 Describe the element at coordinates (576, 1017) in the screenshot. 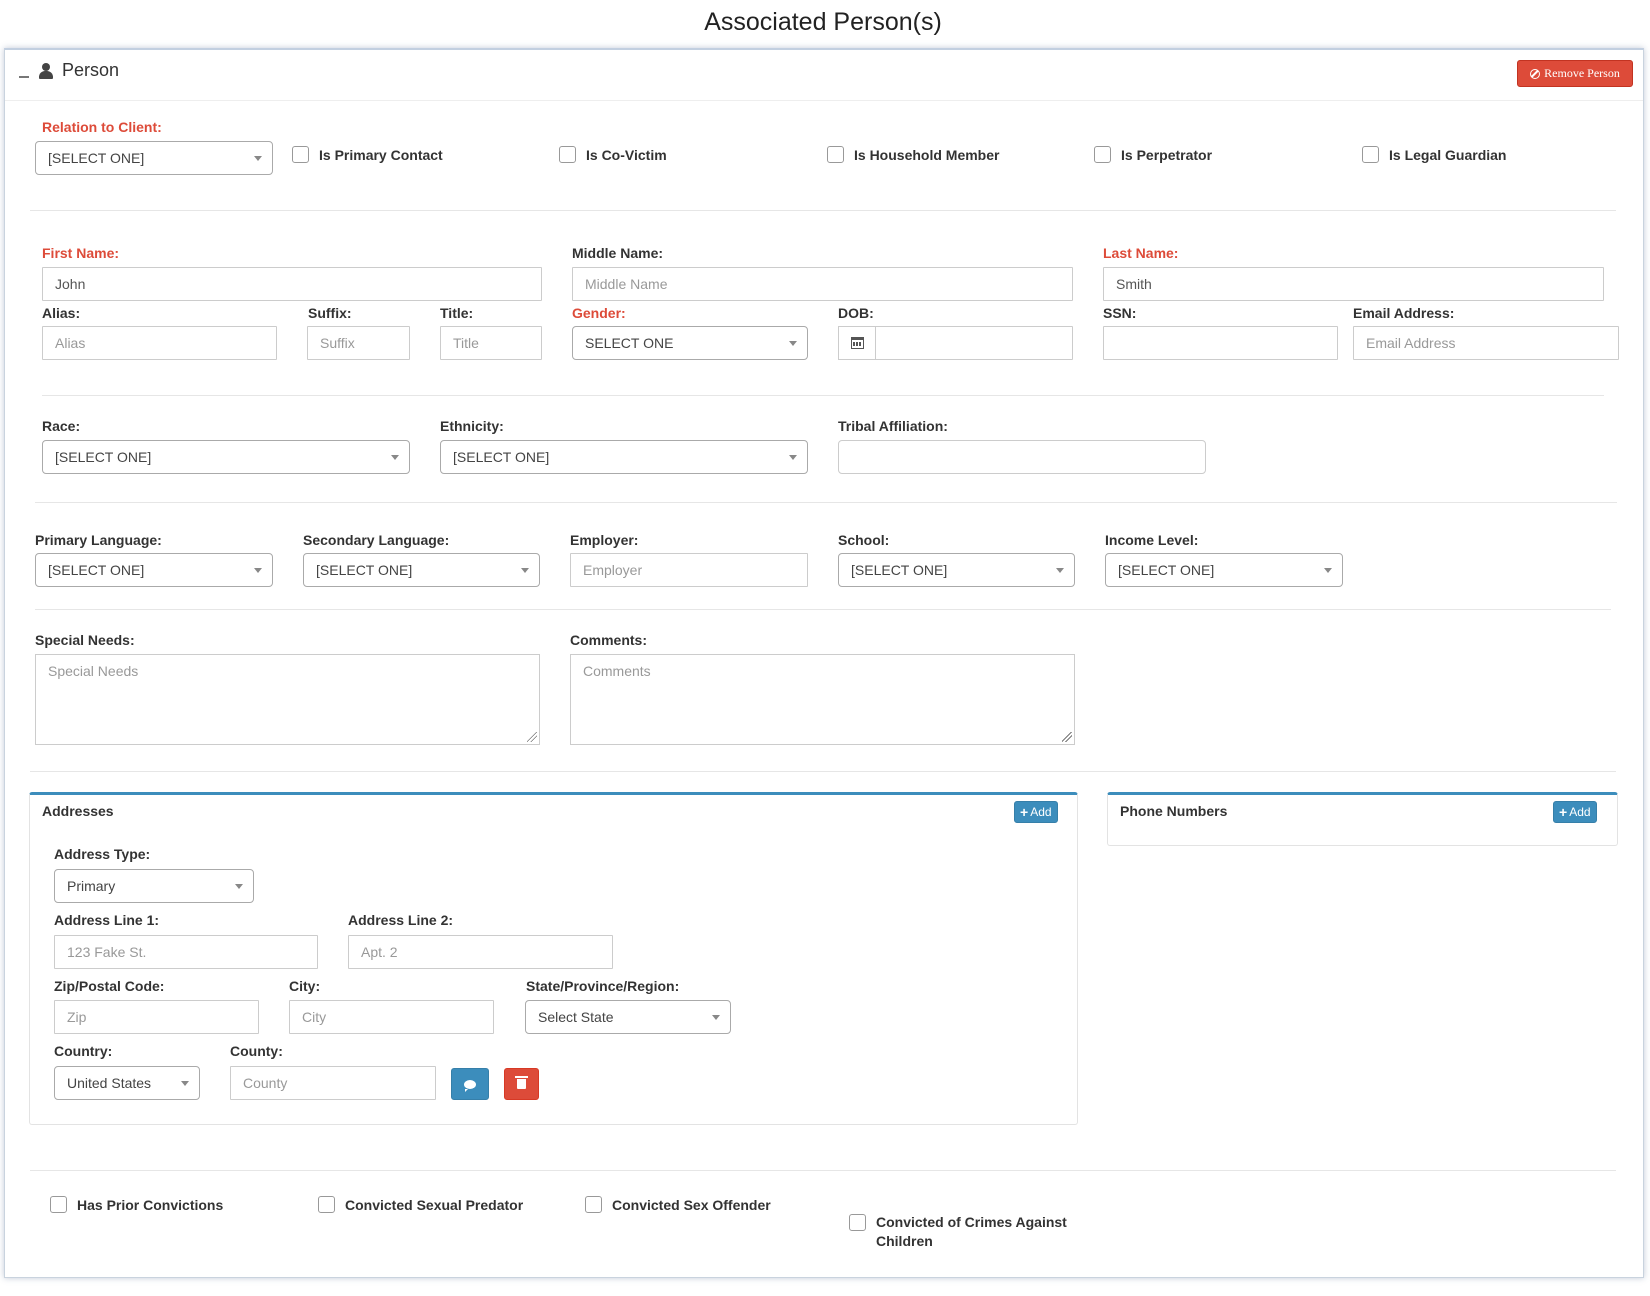

I see `state-value: Select State` at that location.